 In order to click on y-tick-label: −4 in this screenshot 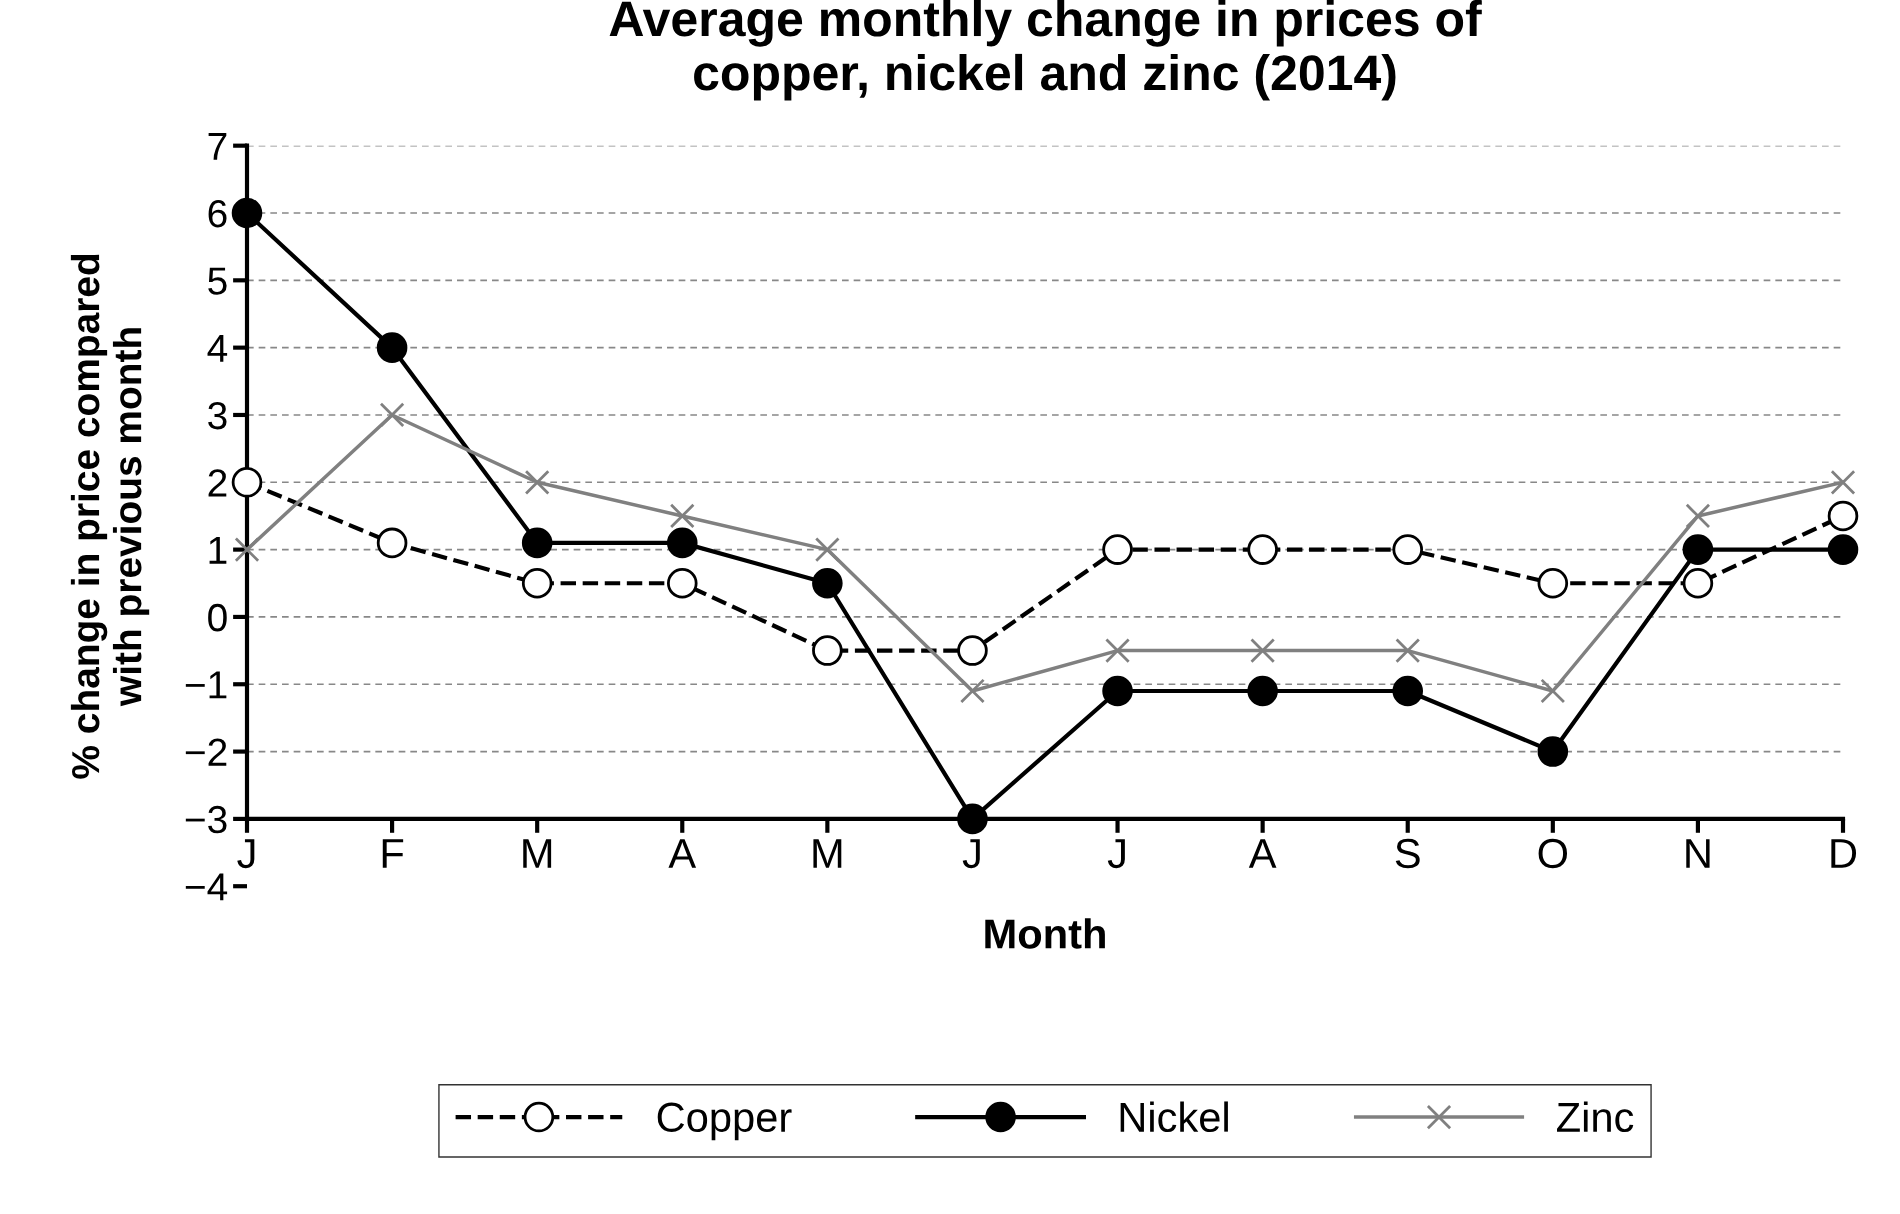, I will do `click(206, 887)`.